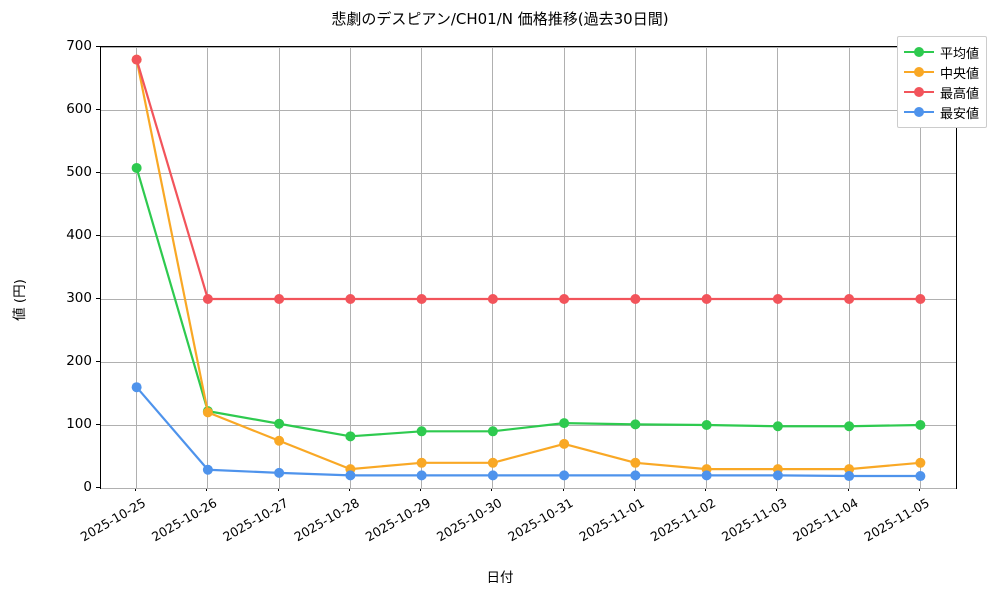 Image resolution: width=1000 pixels, height=600 pixels. I want to click on x-axis-tick-label: 2025-11-02, so click(683, 520).